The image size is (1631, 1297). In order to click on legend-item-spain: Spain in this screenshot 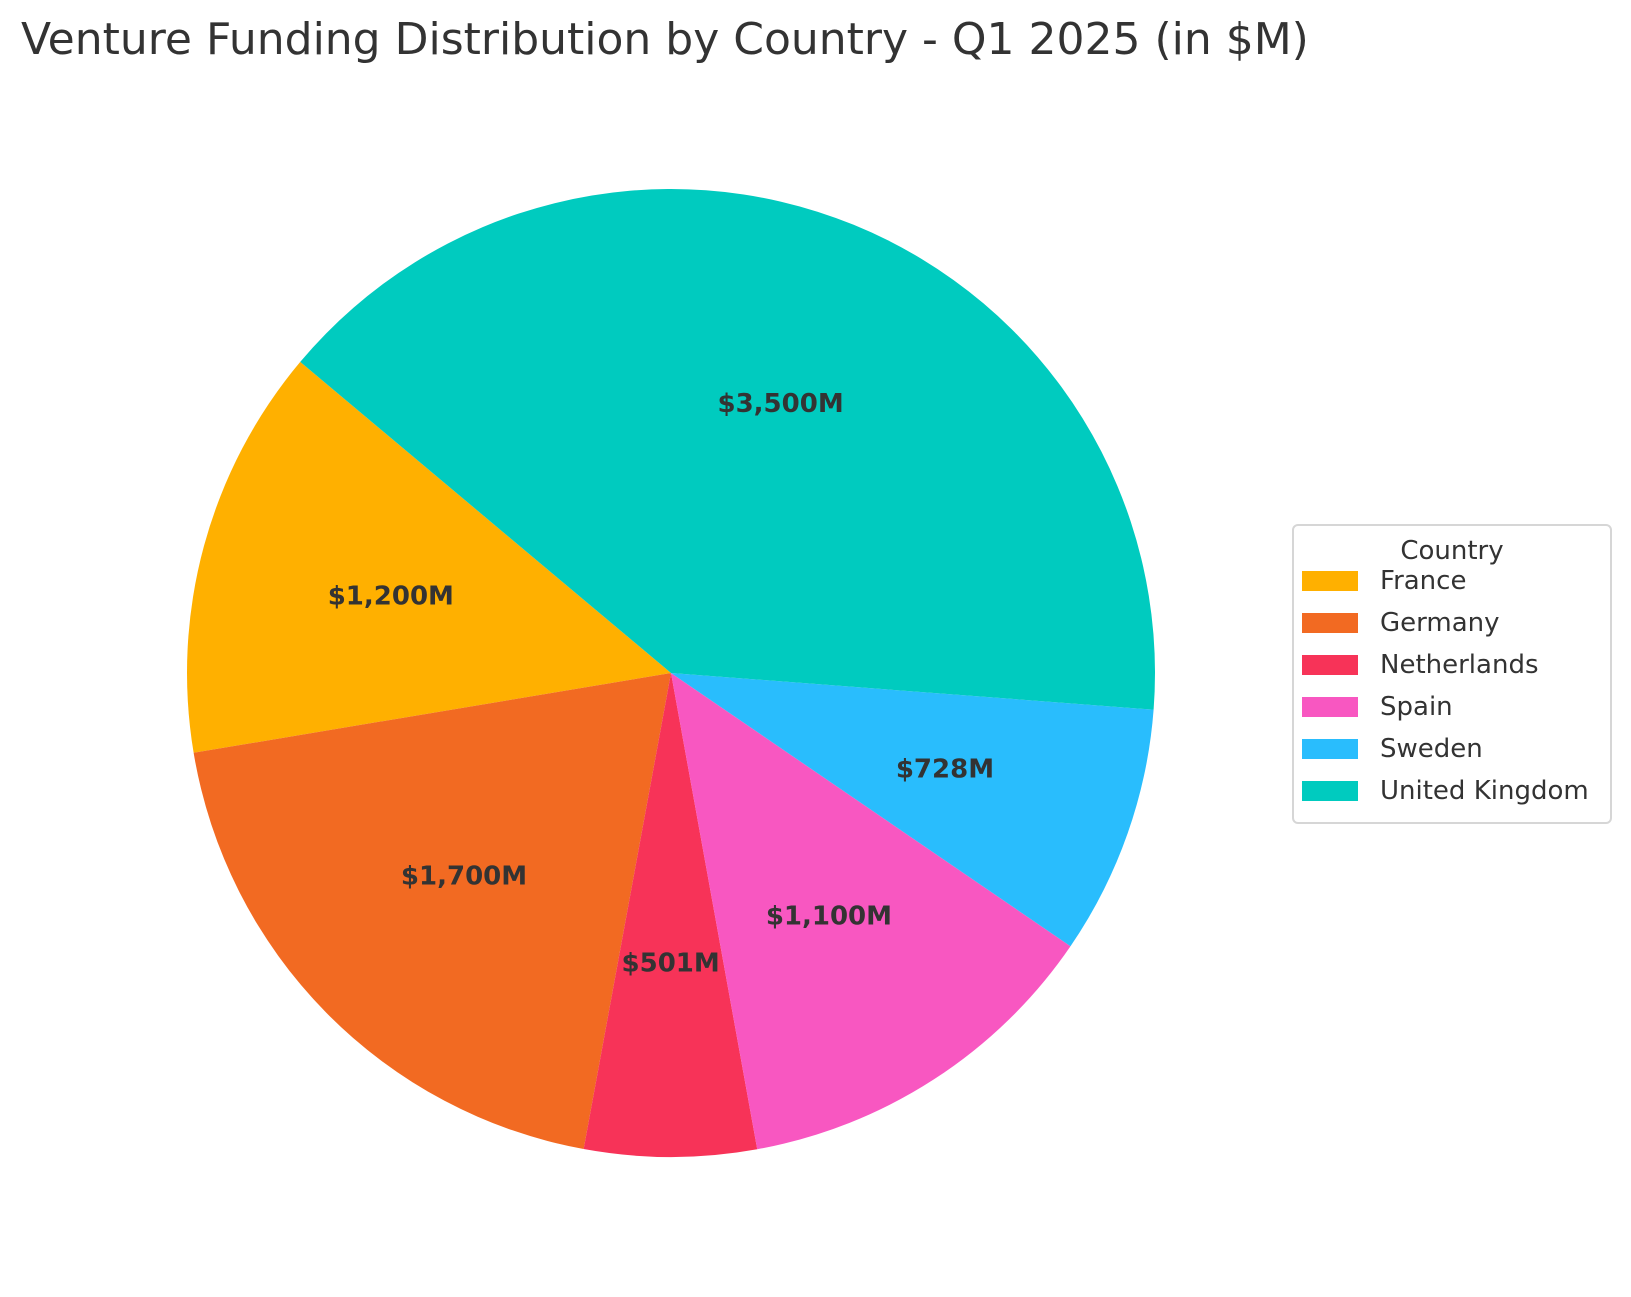, I will do `click(1377, 707)`.